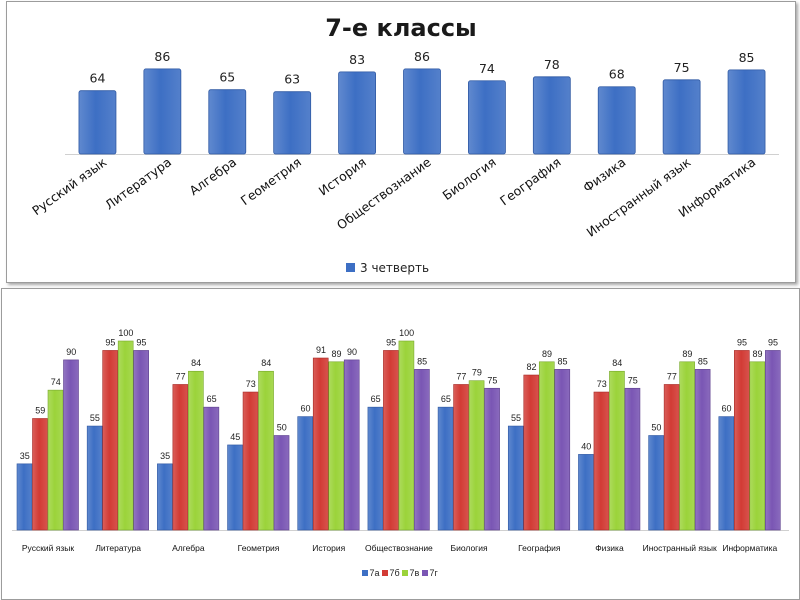 This screenshot has height=600, width=800. I want to click on data-label-6-0: 65, so click(446, 399).